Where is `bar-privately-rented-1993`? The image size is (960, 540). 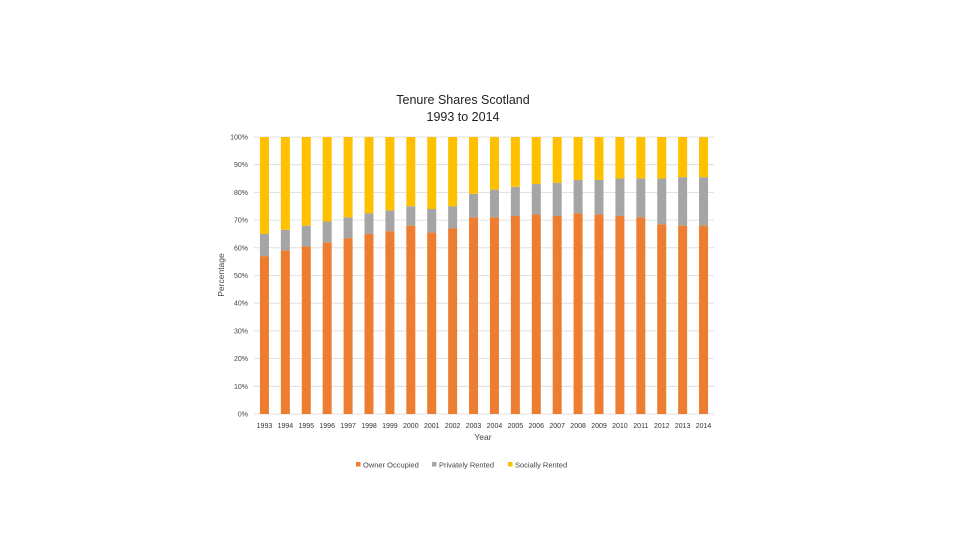
bar-privately-rented-1993 is located at coordinates (264, 245).